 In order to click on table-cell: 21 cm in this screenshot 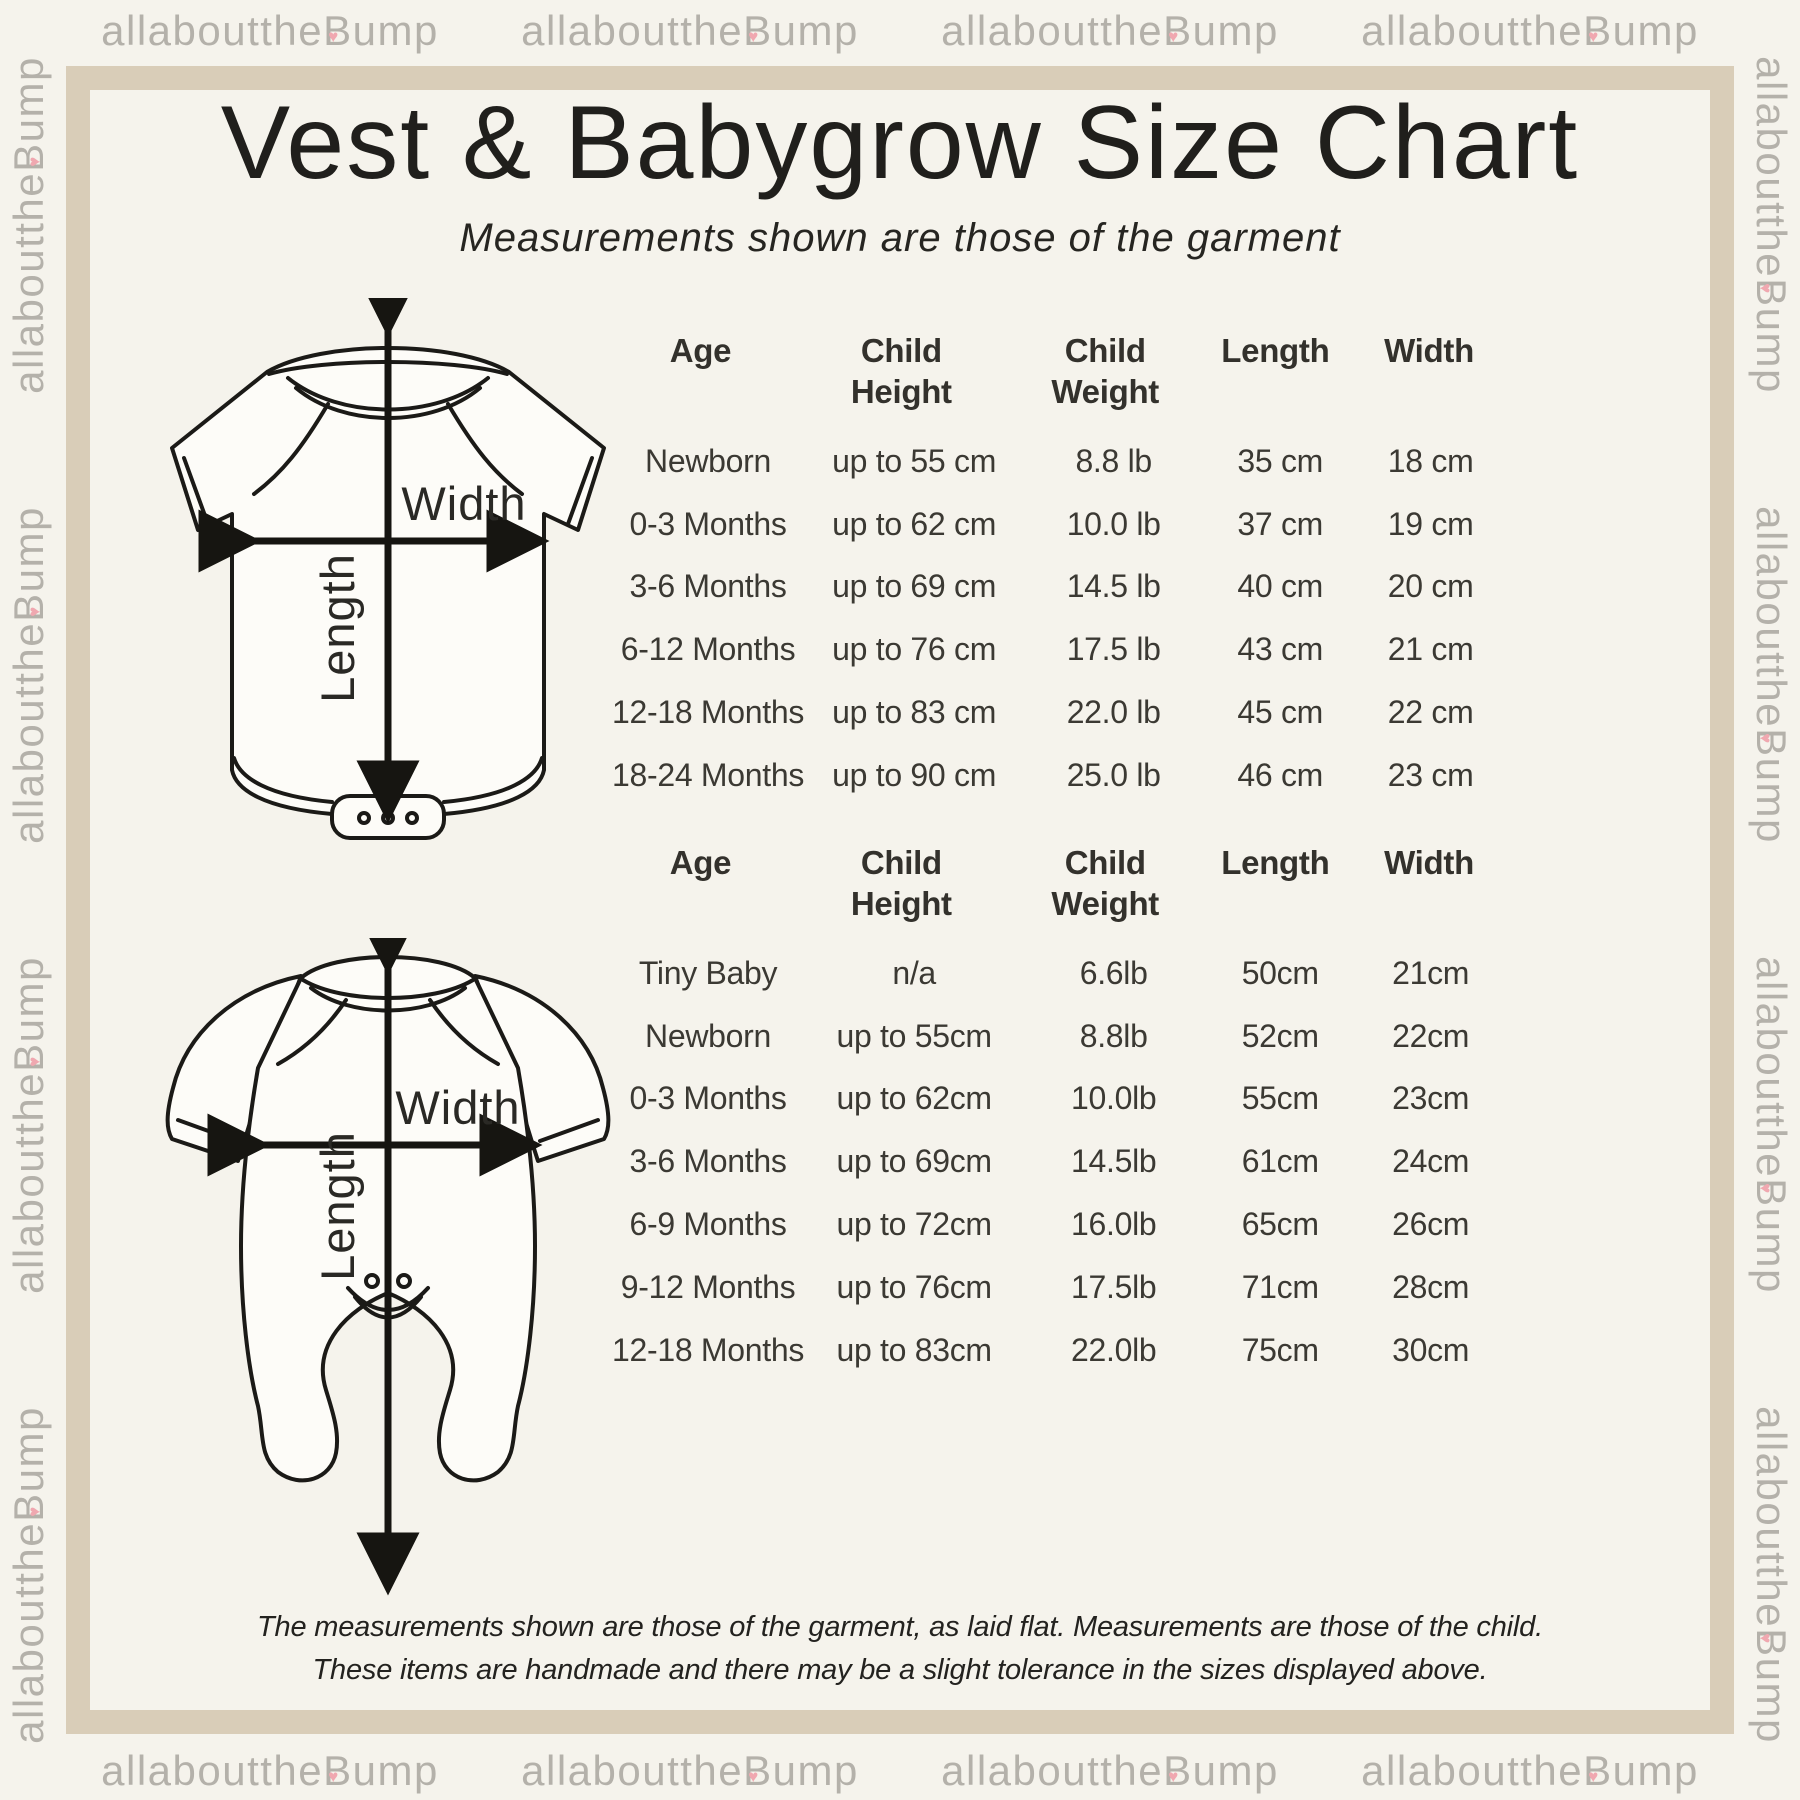, I will do `click(1430, 649)`.